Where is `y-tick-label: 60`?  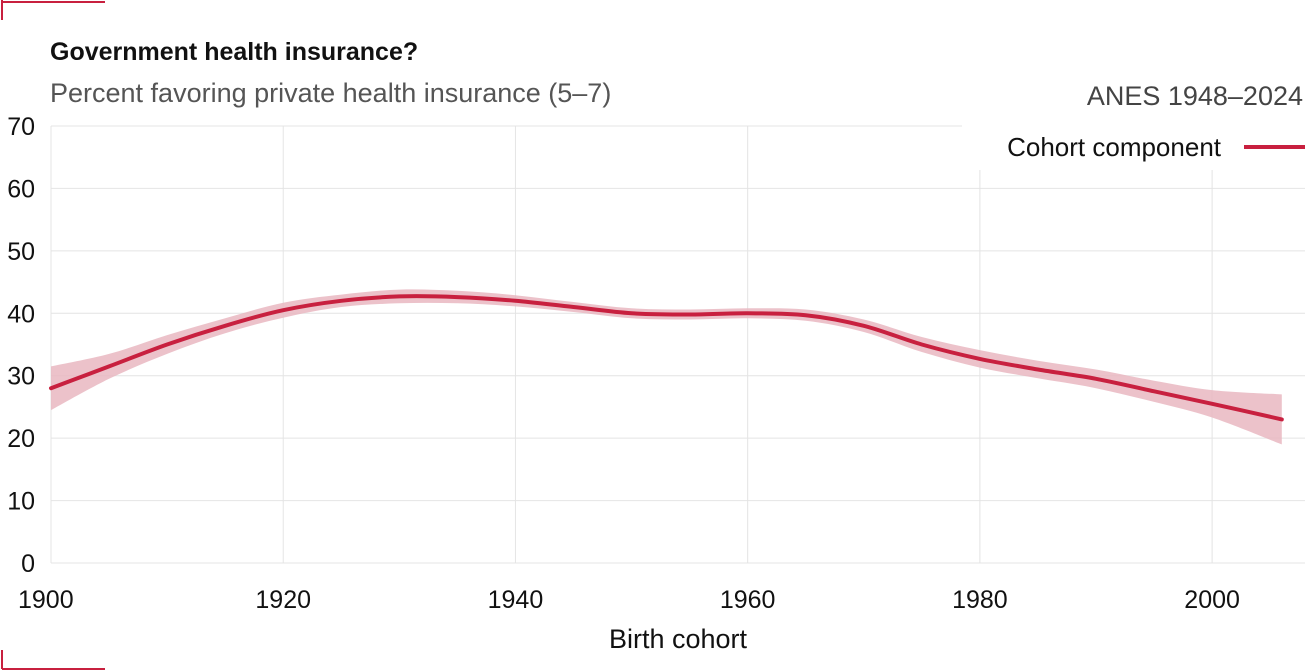 y-tick-label: 60 is located at coordinates (21, 189).